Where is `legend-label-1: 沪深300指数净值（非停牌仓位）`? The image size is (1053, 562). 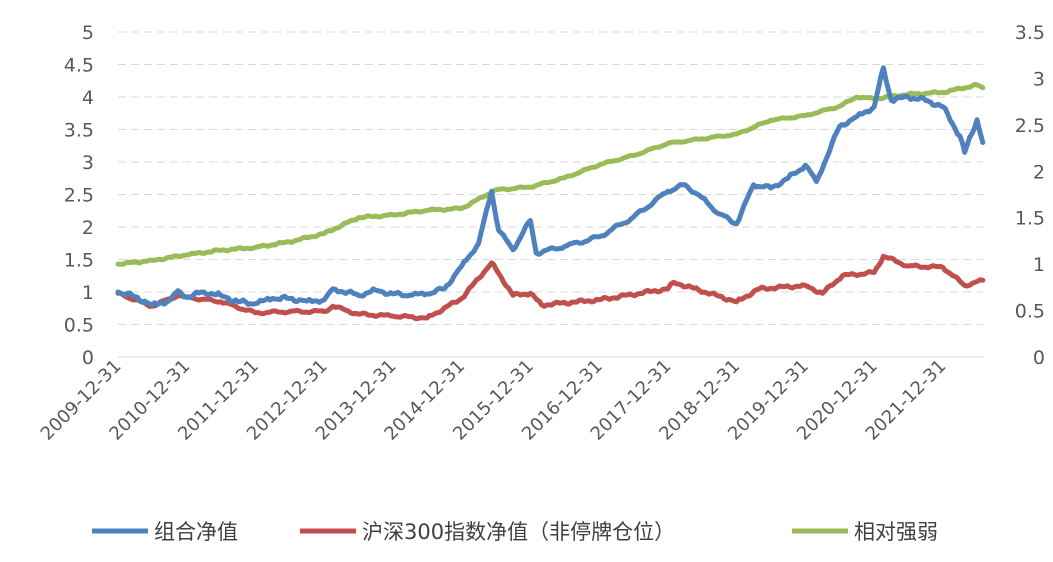 legend-label-1: 沪深300指数净值（非停牌仓位） is located at coordinates (518, 532).